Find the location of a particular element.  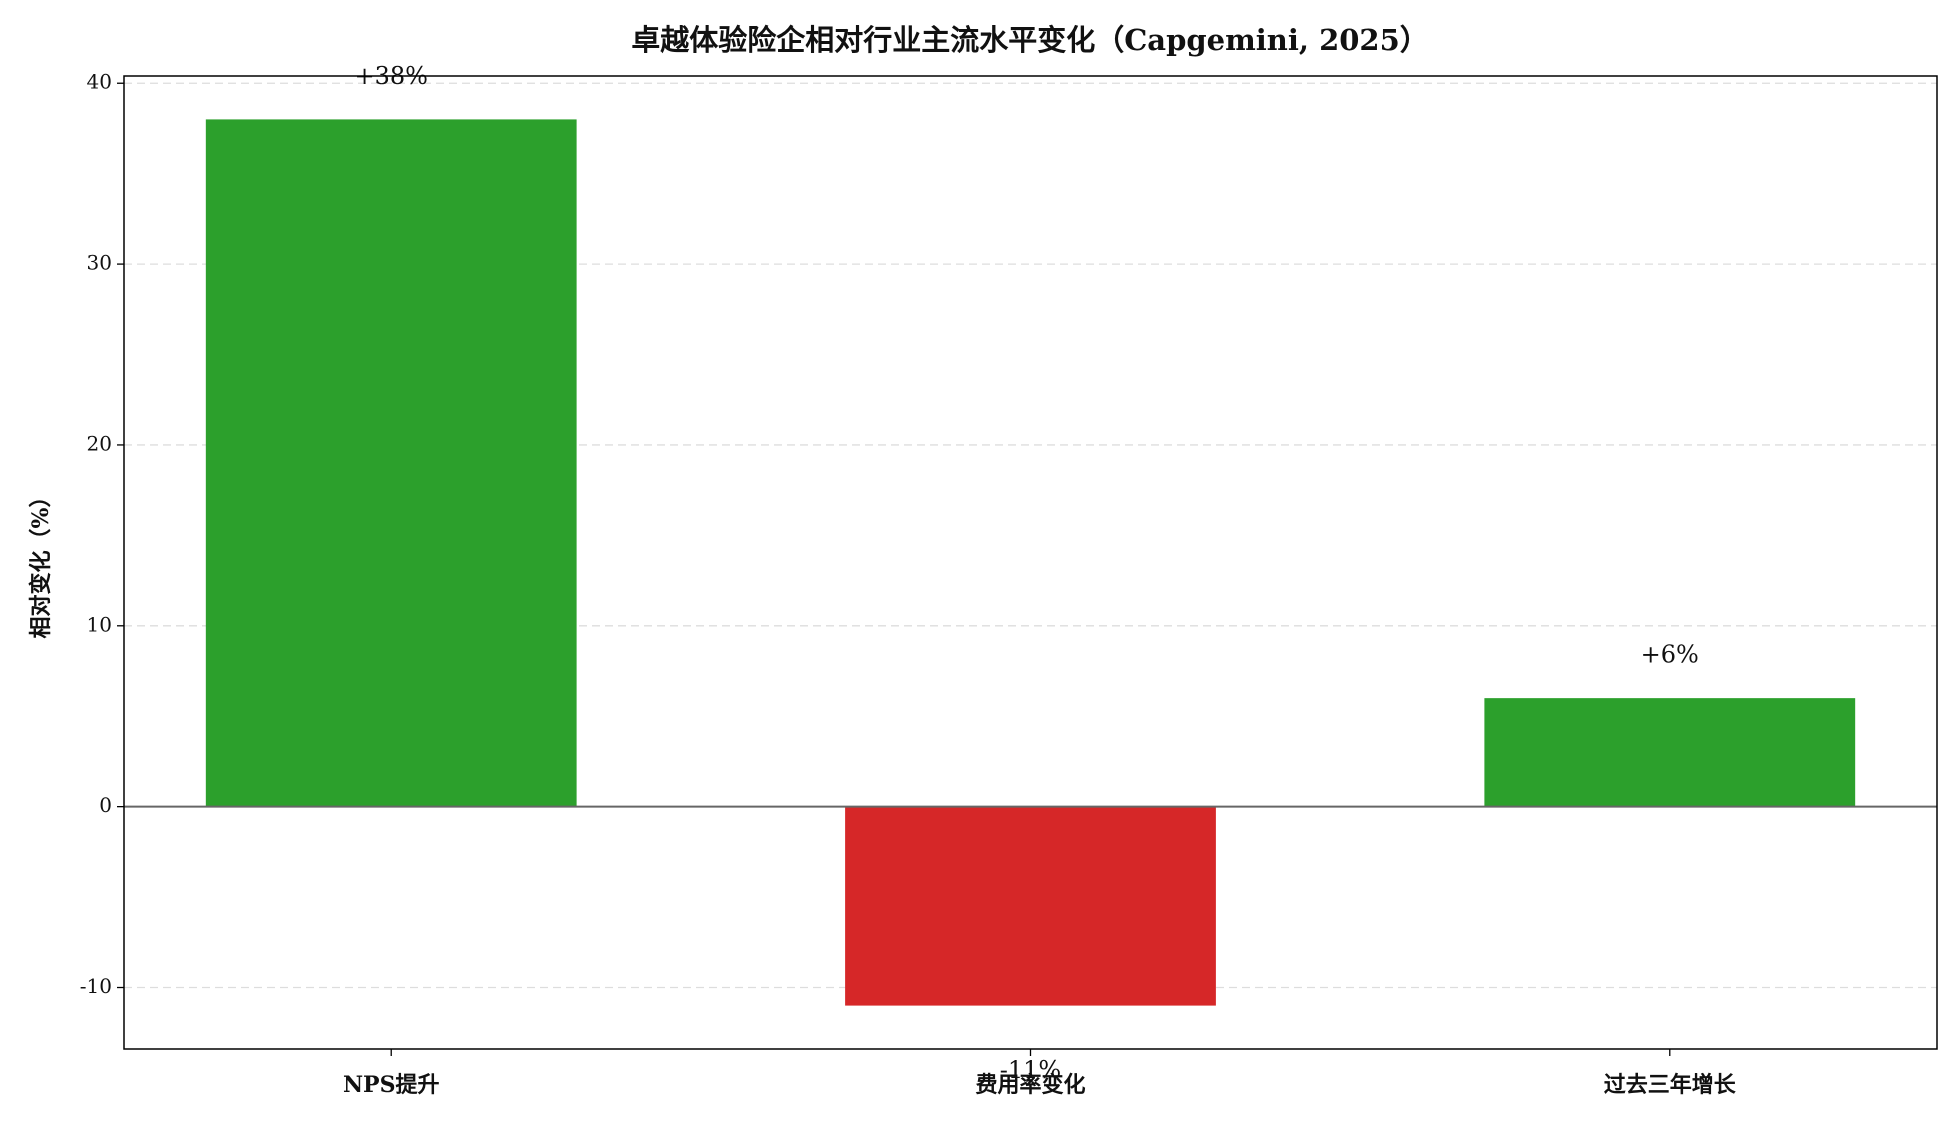

value-label: -11% is located at coordinates (1030, 1070).